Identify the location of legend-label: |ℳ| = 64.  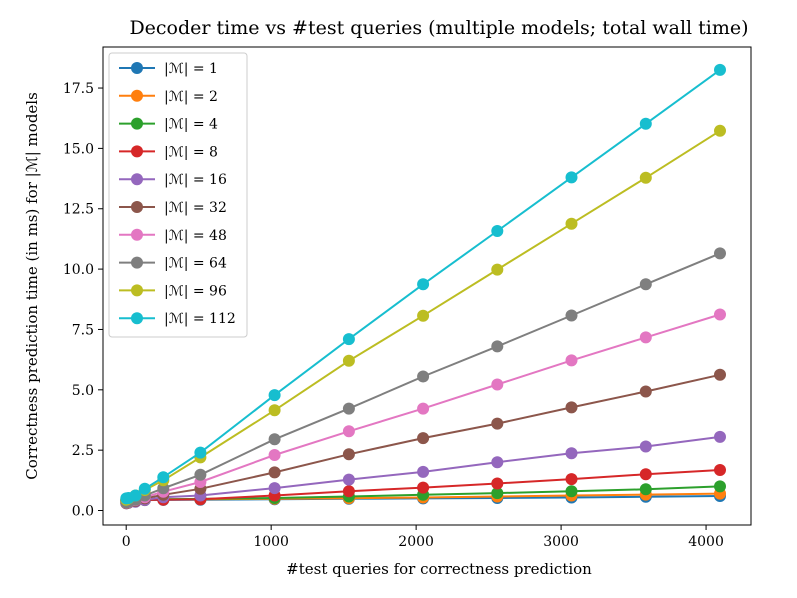
(195, 264).